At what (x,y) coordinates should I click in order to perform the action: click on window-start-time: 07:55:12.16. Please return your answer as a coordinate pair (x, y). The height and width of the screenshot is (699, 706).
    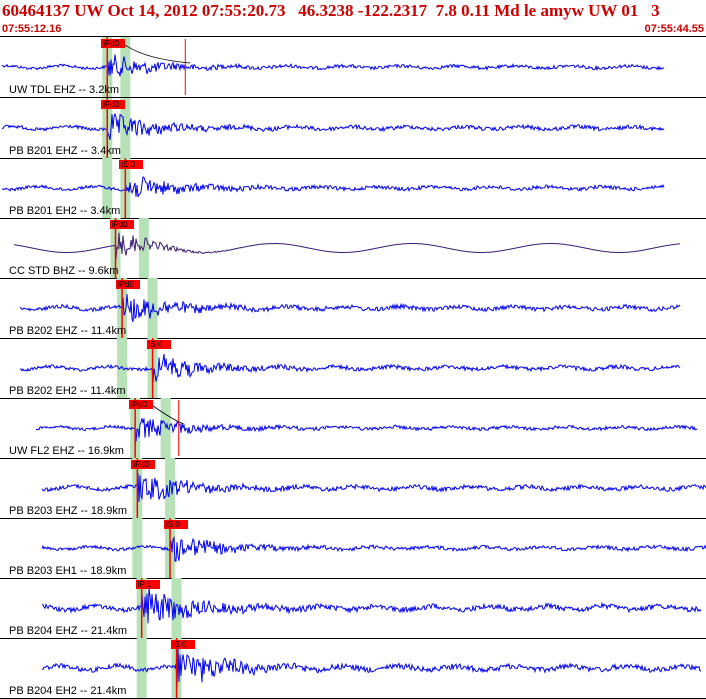
    Looking at the image, I should click on (32, 29).